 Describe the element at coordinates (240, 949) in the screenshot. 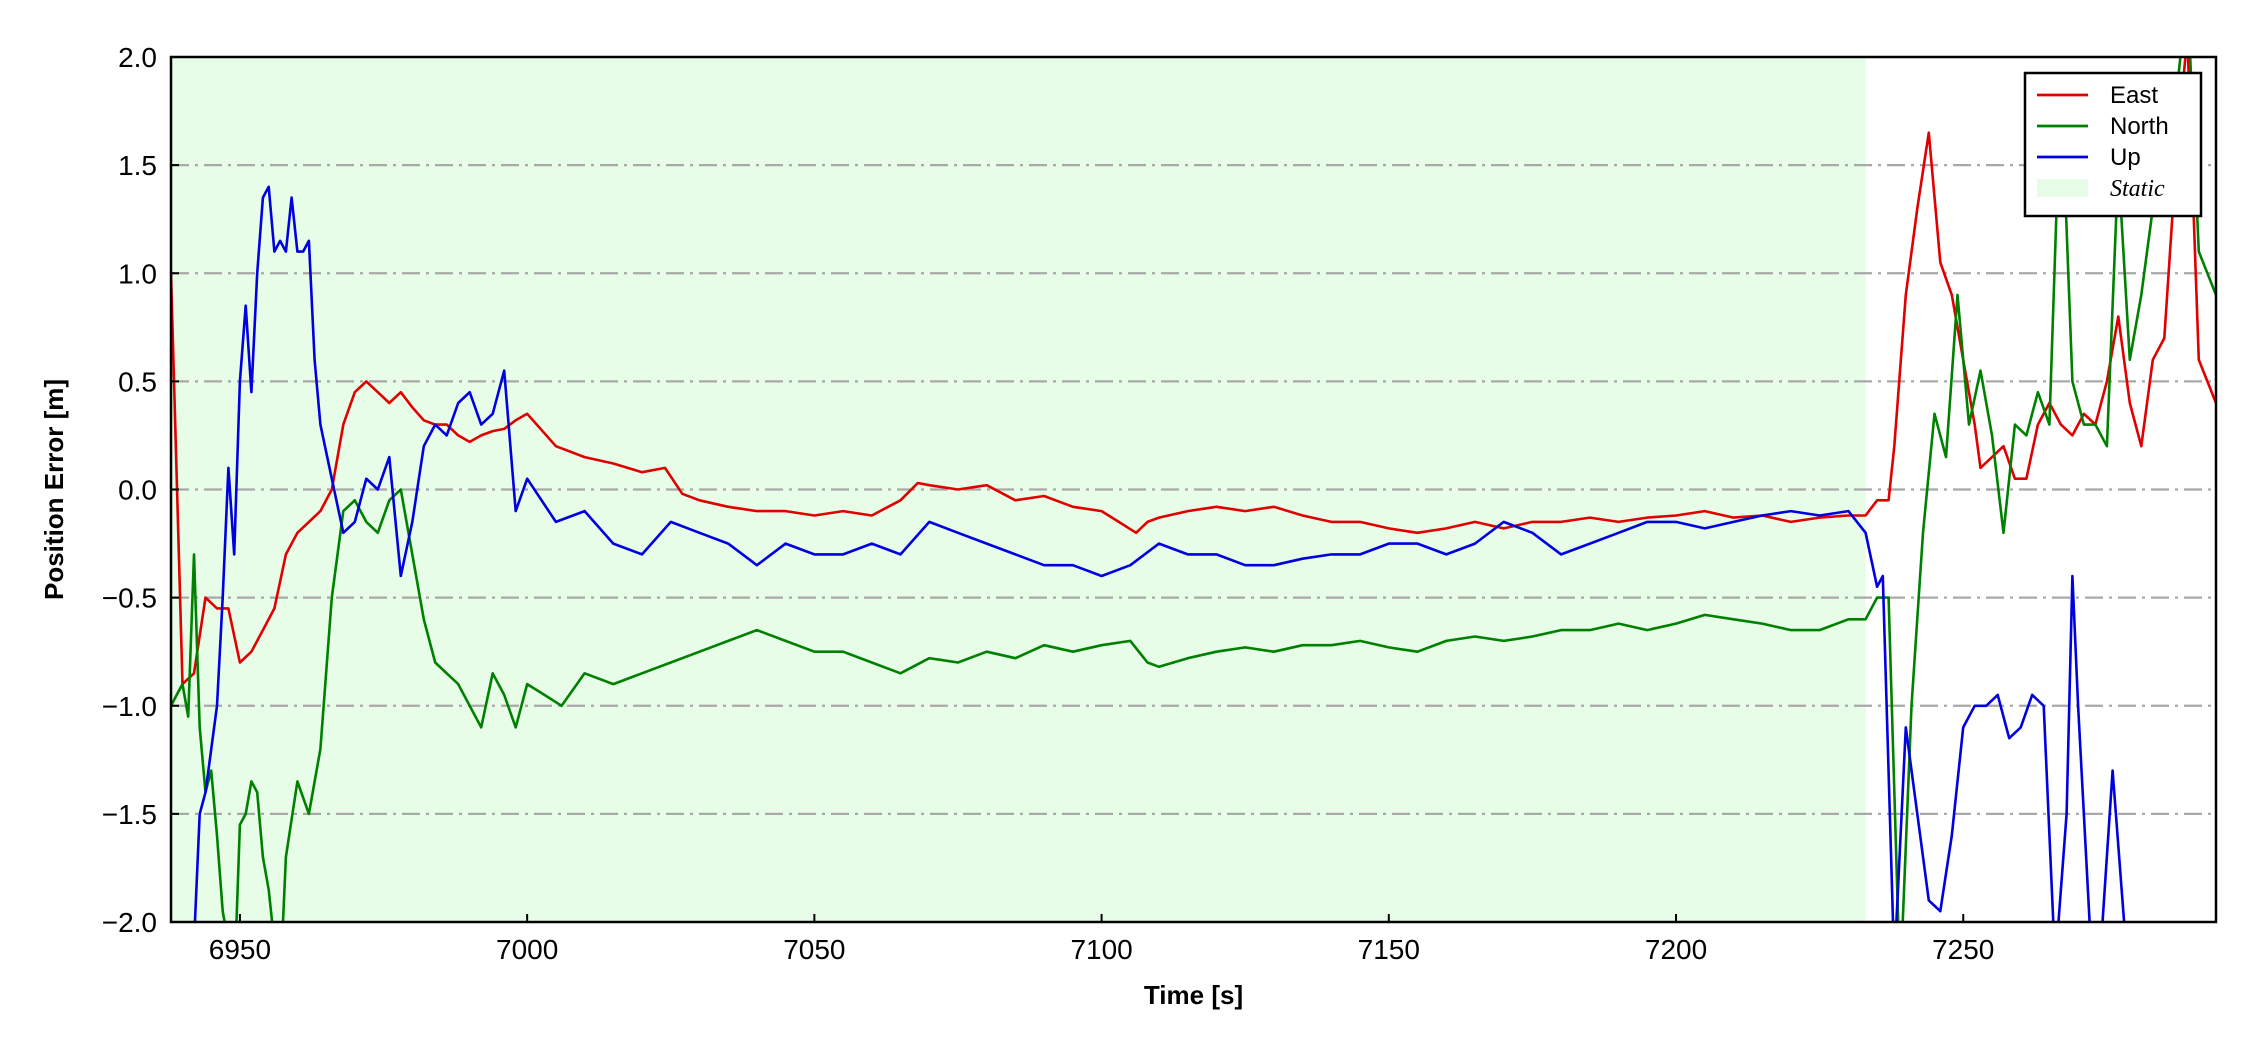

I see `x-tick-label: 6950` at that location.